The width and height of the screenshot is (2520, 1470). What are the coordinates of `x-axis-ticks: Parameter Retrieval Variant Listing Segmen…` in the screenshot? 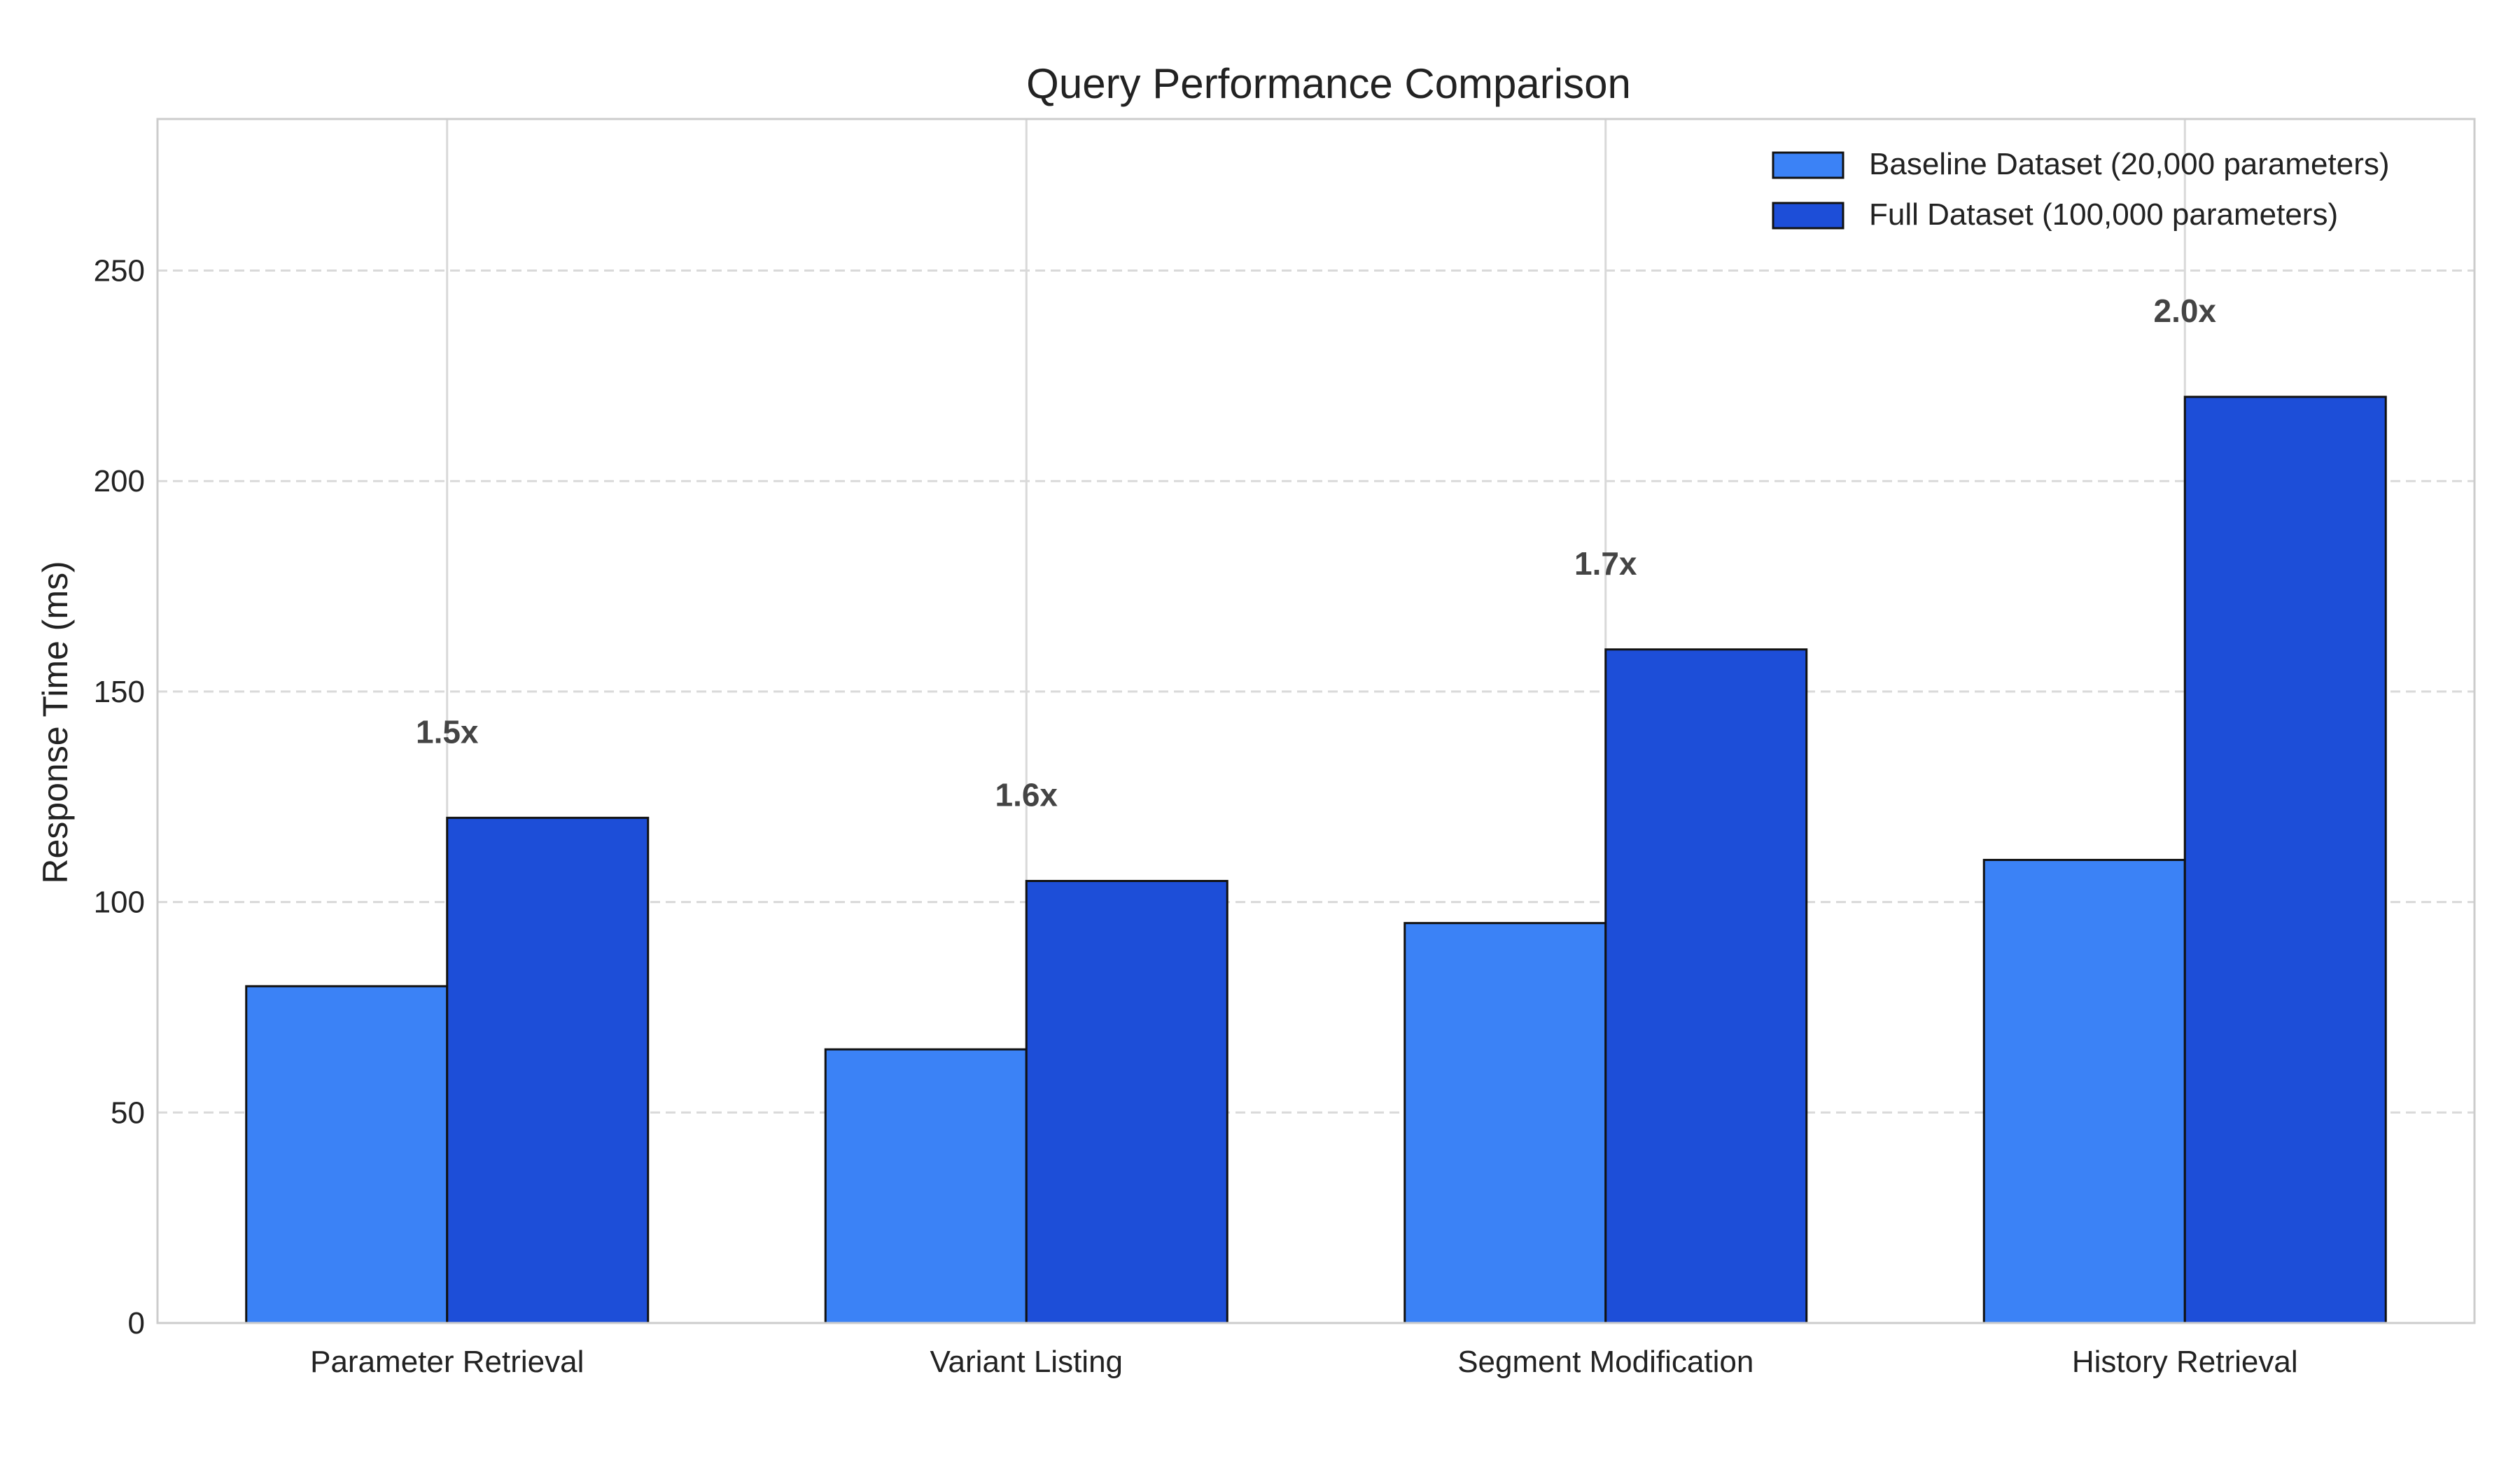 It's located at (1304, 1362).